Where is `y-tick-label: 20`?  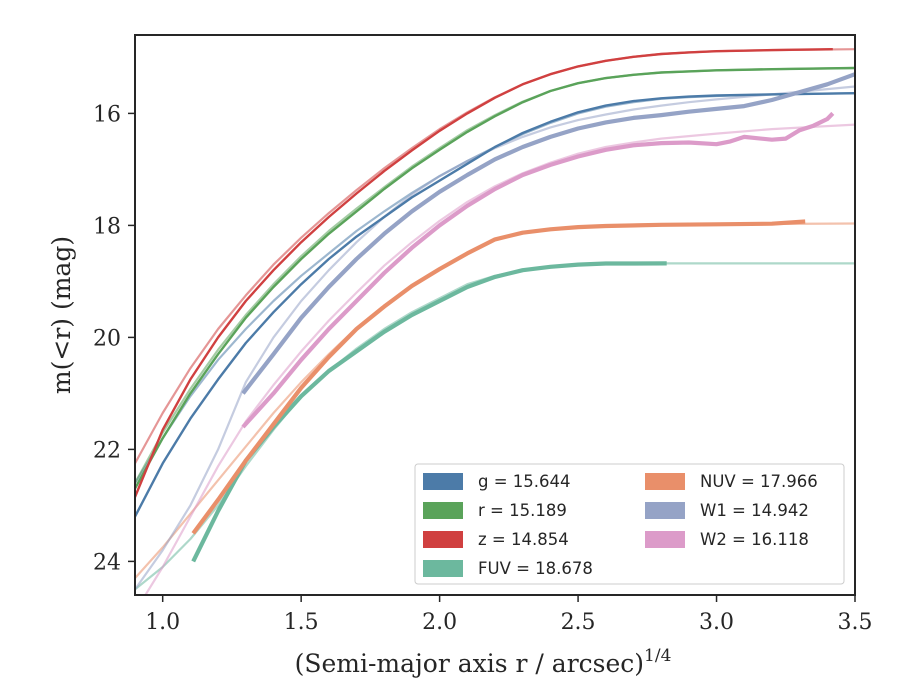
y-tick-label: 20 is located at coordinates (107, 338).